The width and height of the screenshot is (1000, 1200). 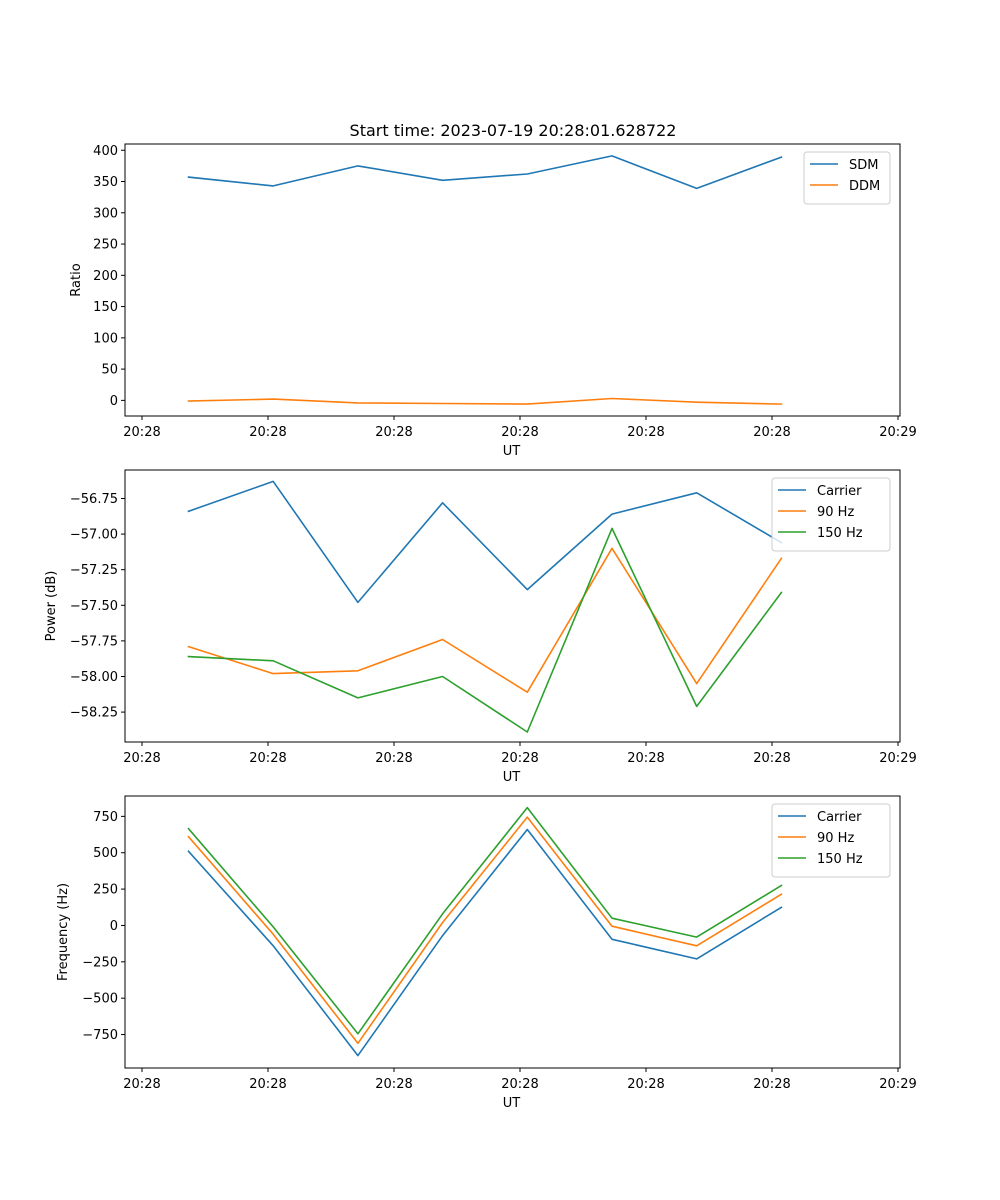 I want to click on series-line-ddm, so click(x=485, y=401).